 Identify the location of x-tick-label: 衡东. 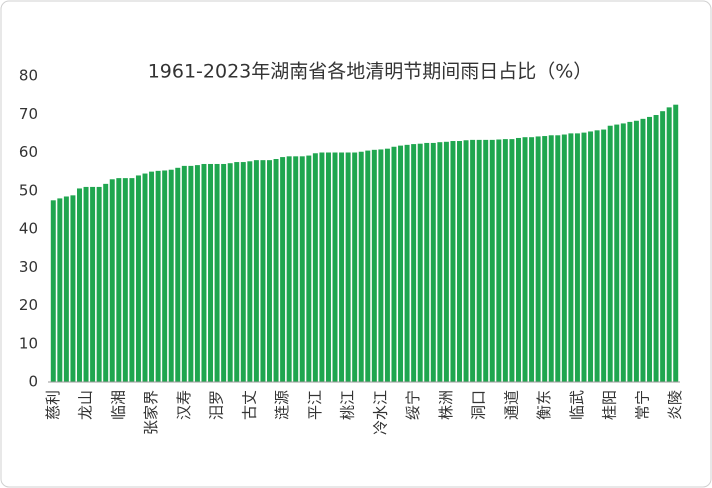
(544, 405).